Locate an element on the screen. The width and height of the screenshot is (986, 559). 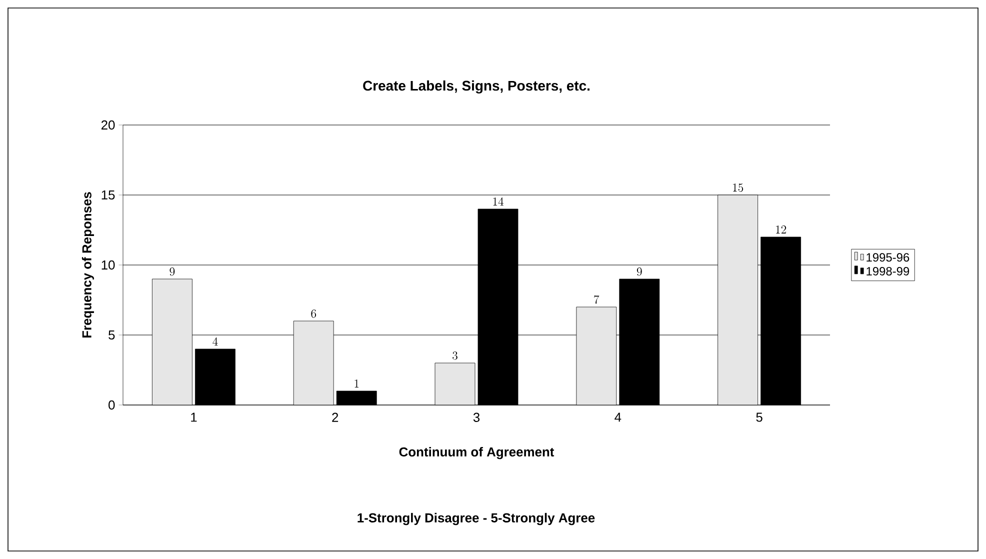
data-label: 15 is located at coordinates (738, 188).